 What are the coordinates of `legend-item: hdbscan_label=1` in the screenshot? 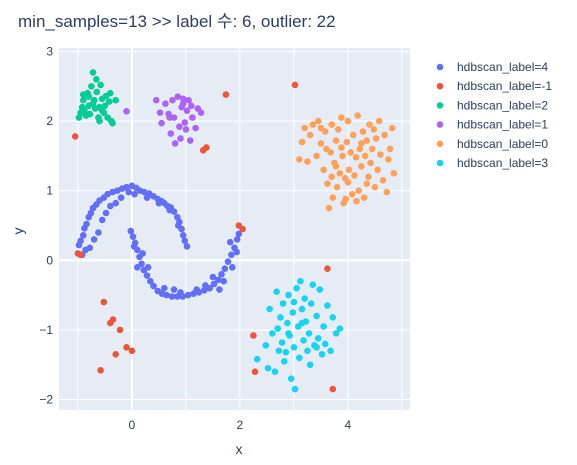 It's located at (492, 125).